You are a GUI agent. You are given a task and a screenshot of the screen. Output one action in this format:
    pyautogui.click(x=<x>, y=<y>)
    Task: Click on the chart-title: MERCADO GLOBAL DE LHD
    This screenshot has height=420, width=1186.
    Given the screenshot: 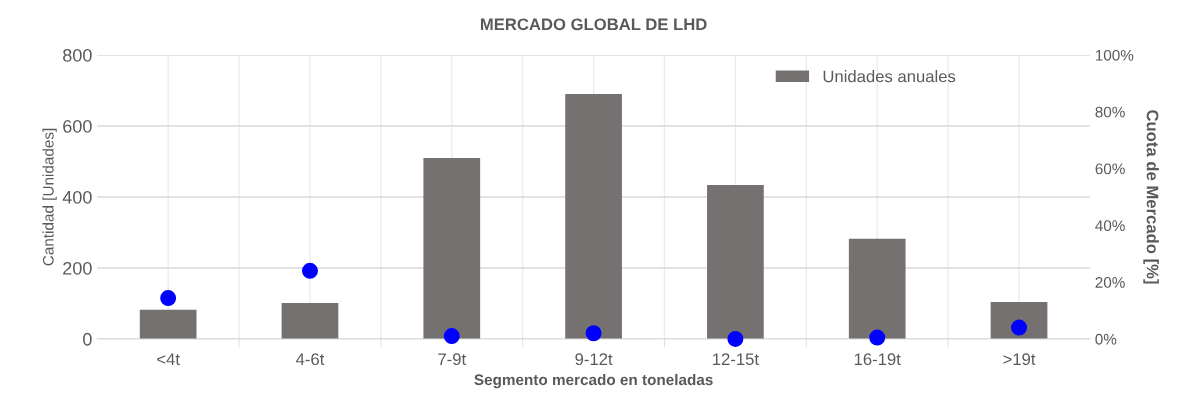 What is the action you would take?
    pyautogui.click(x=593, y=24)
    